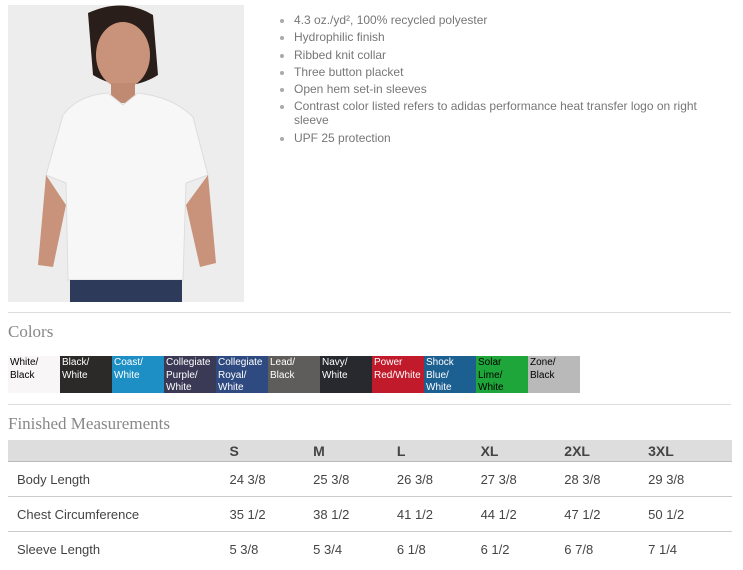 The width and height of the screenshot is (743, 570). I want to click on row-label: Chest Circumference, so click(119, 514).